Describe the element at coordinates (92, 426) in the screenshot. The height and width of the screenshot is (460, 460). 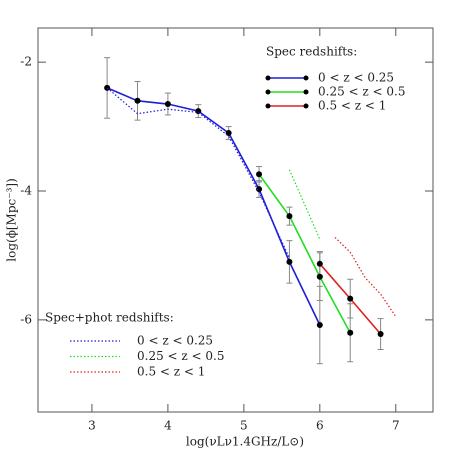
I see `x-tick-label: 3` at that location.